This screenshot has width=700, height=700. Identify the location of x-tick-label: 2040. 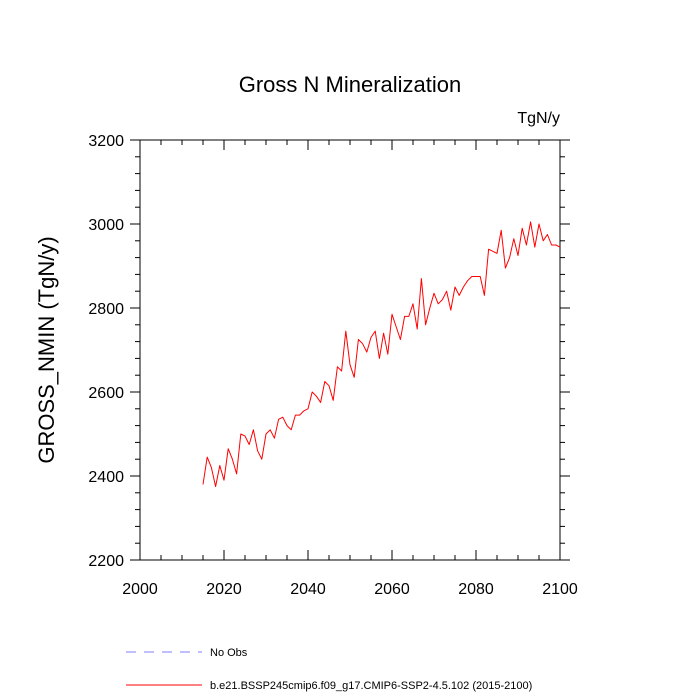
(308, 589).